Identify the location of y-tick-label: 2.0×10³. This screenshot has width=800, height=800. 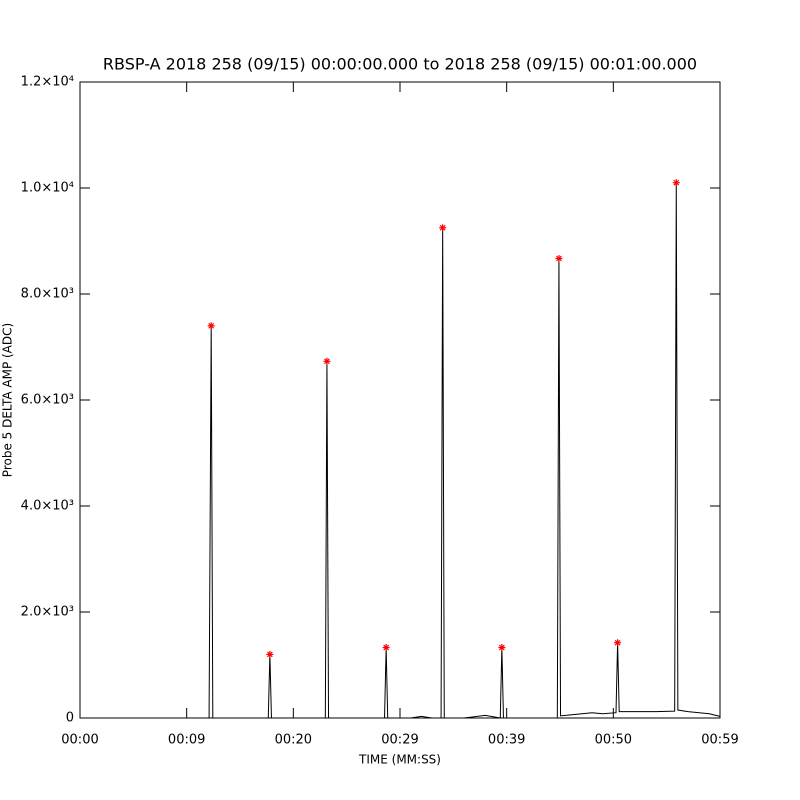
(47, 612).